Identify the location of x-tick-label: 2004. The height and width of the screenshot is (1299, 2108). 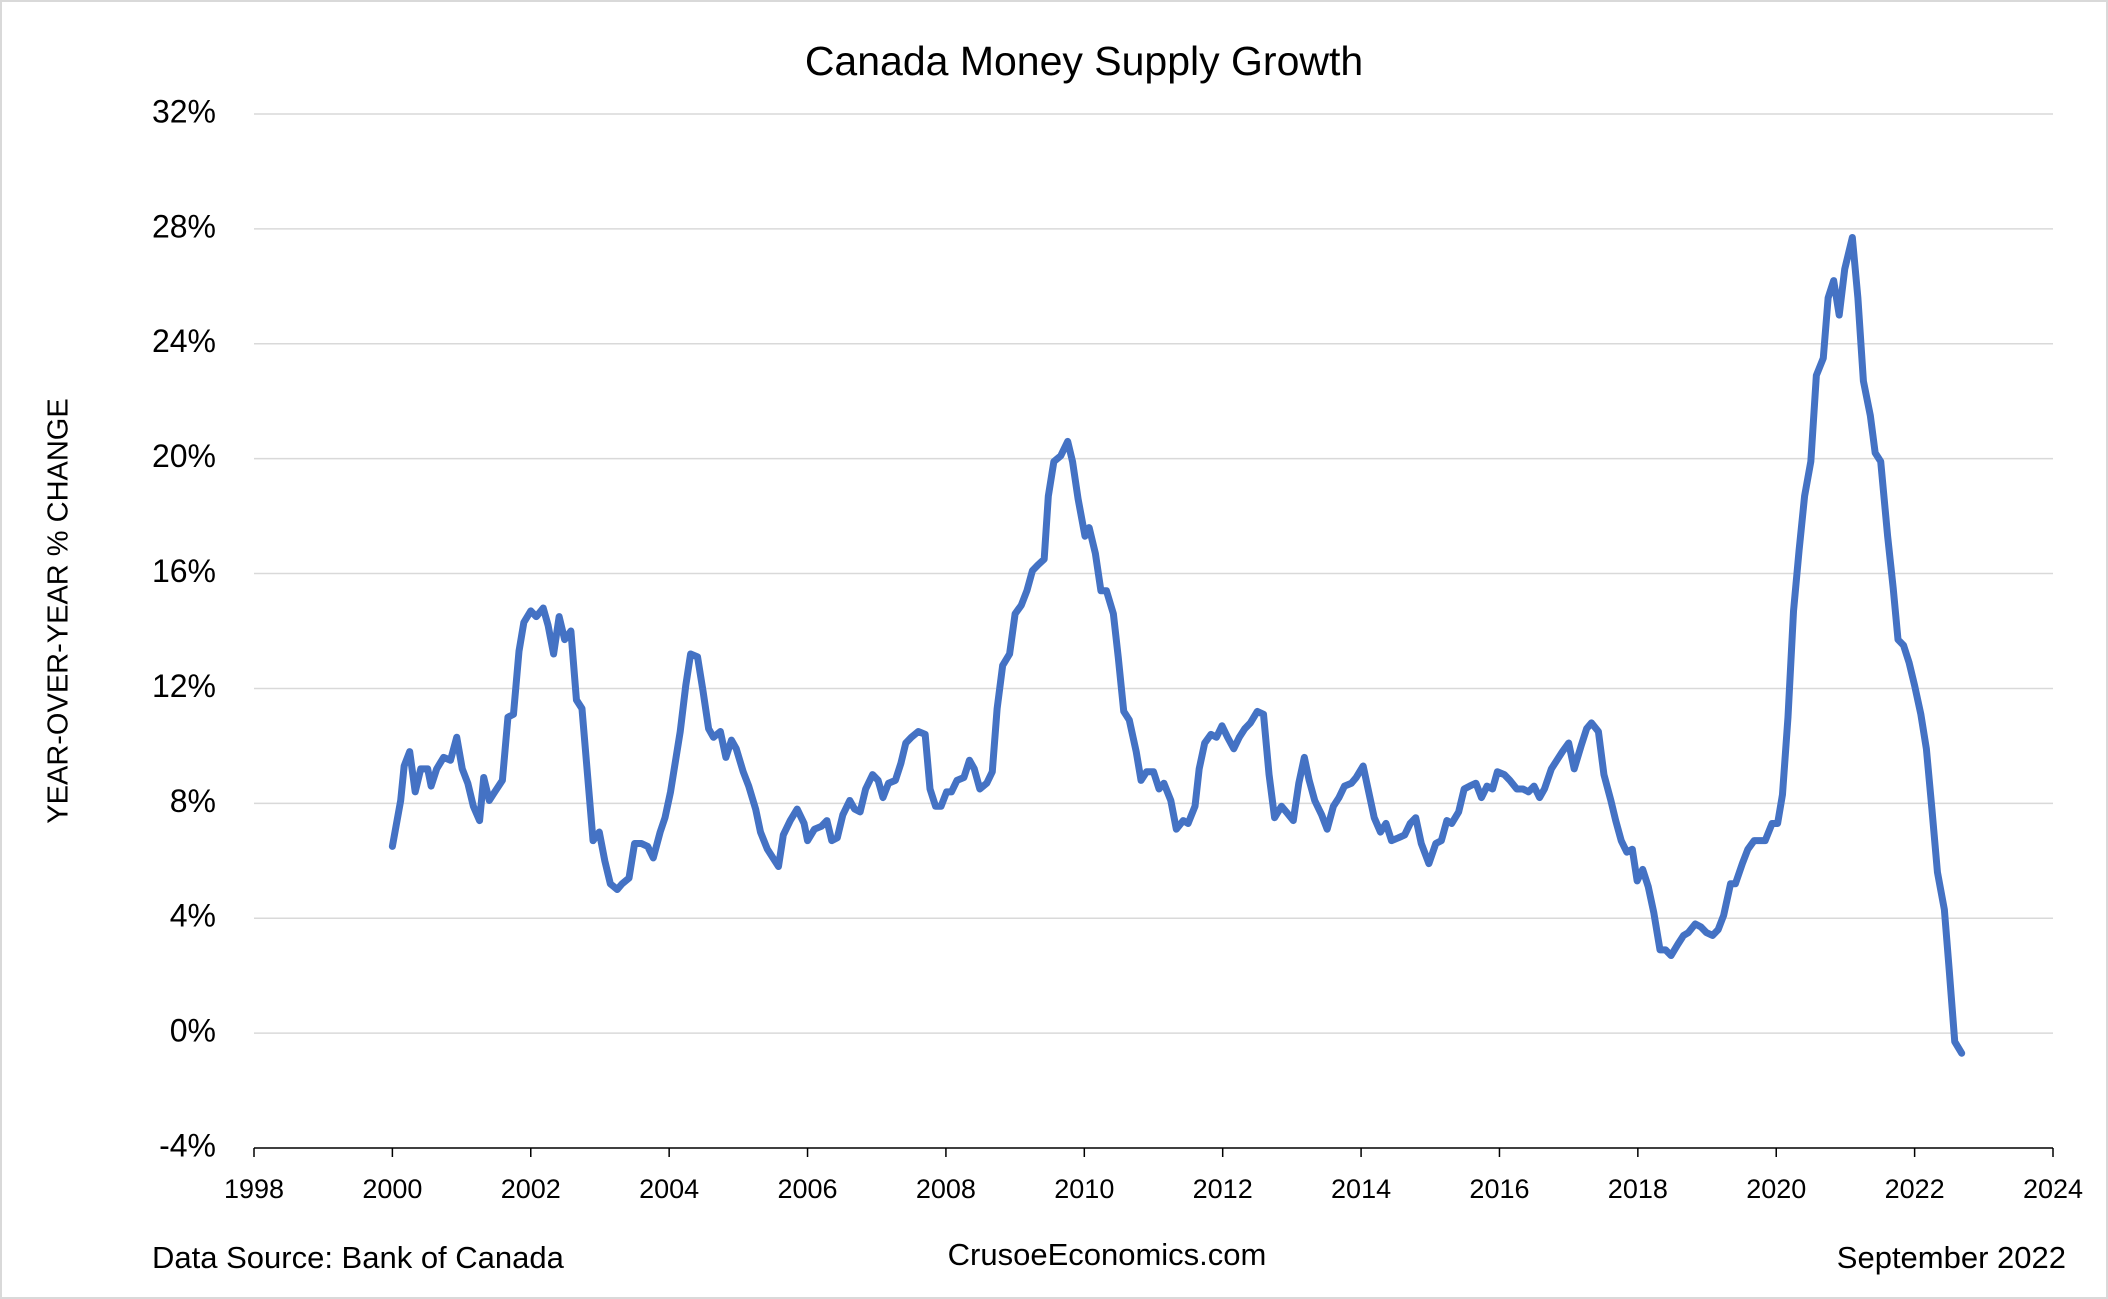
(669, 1189).